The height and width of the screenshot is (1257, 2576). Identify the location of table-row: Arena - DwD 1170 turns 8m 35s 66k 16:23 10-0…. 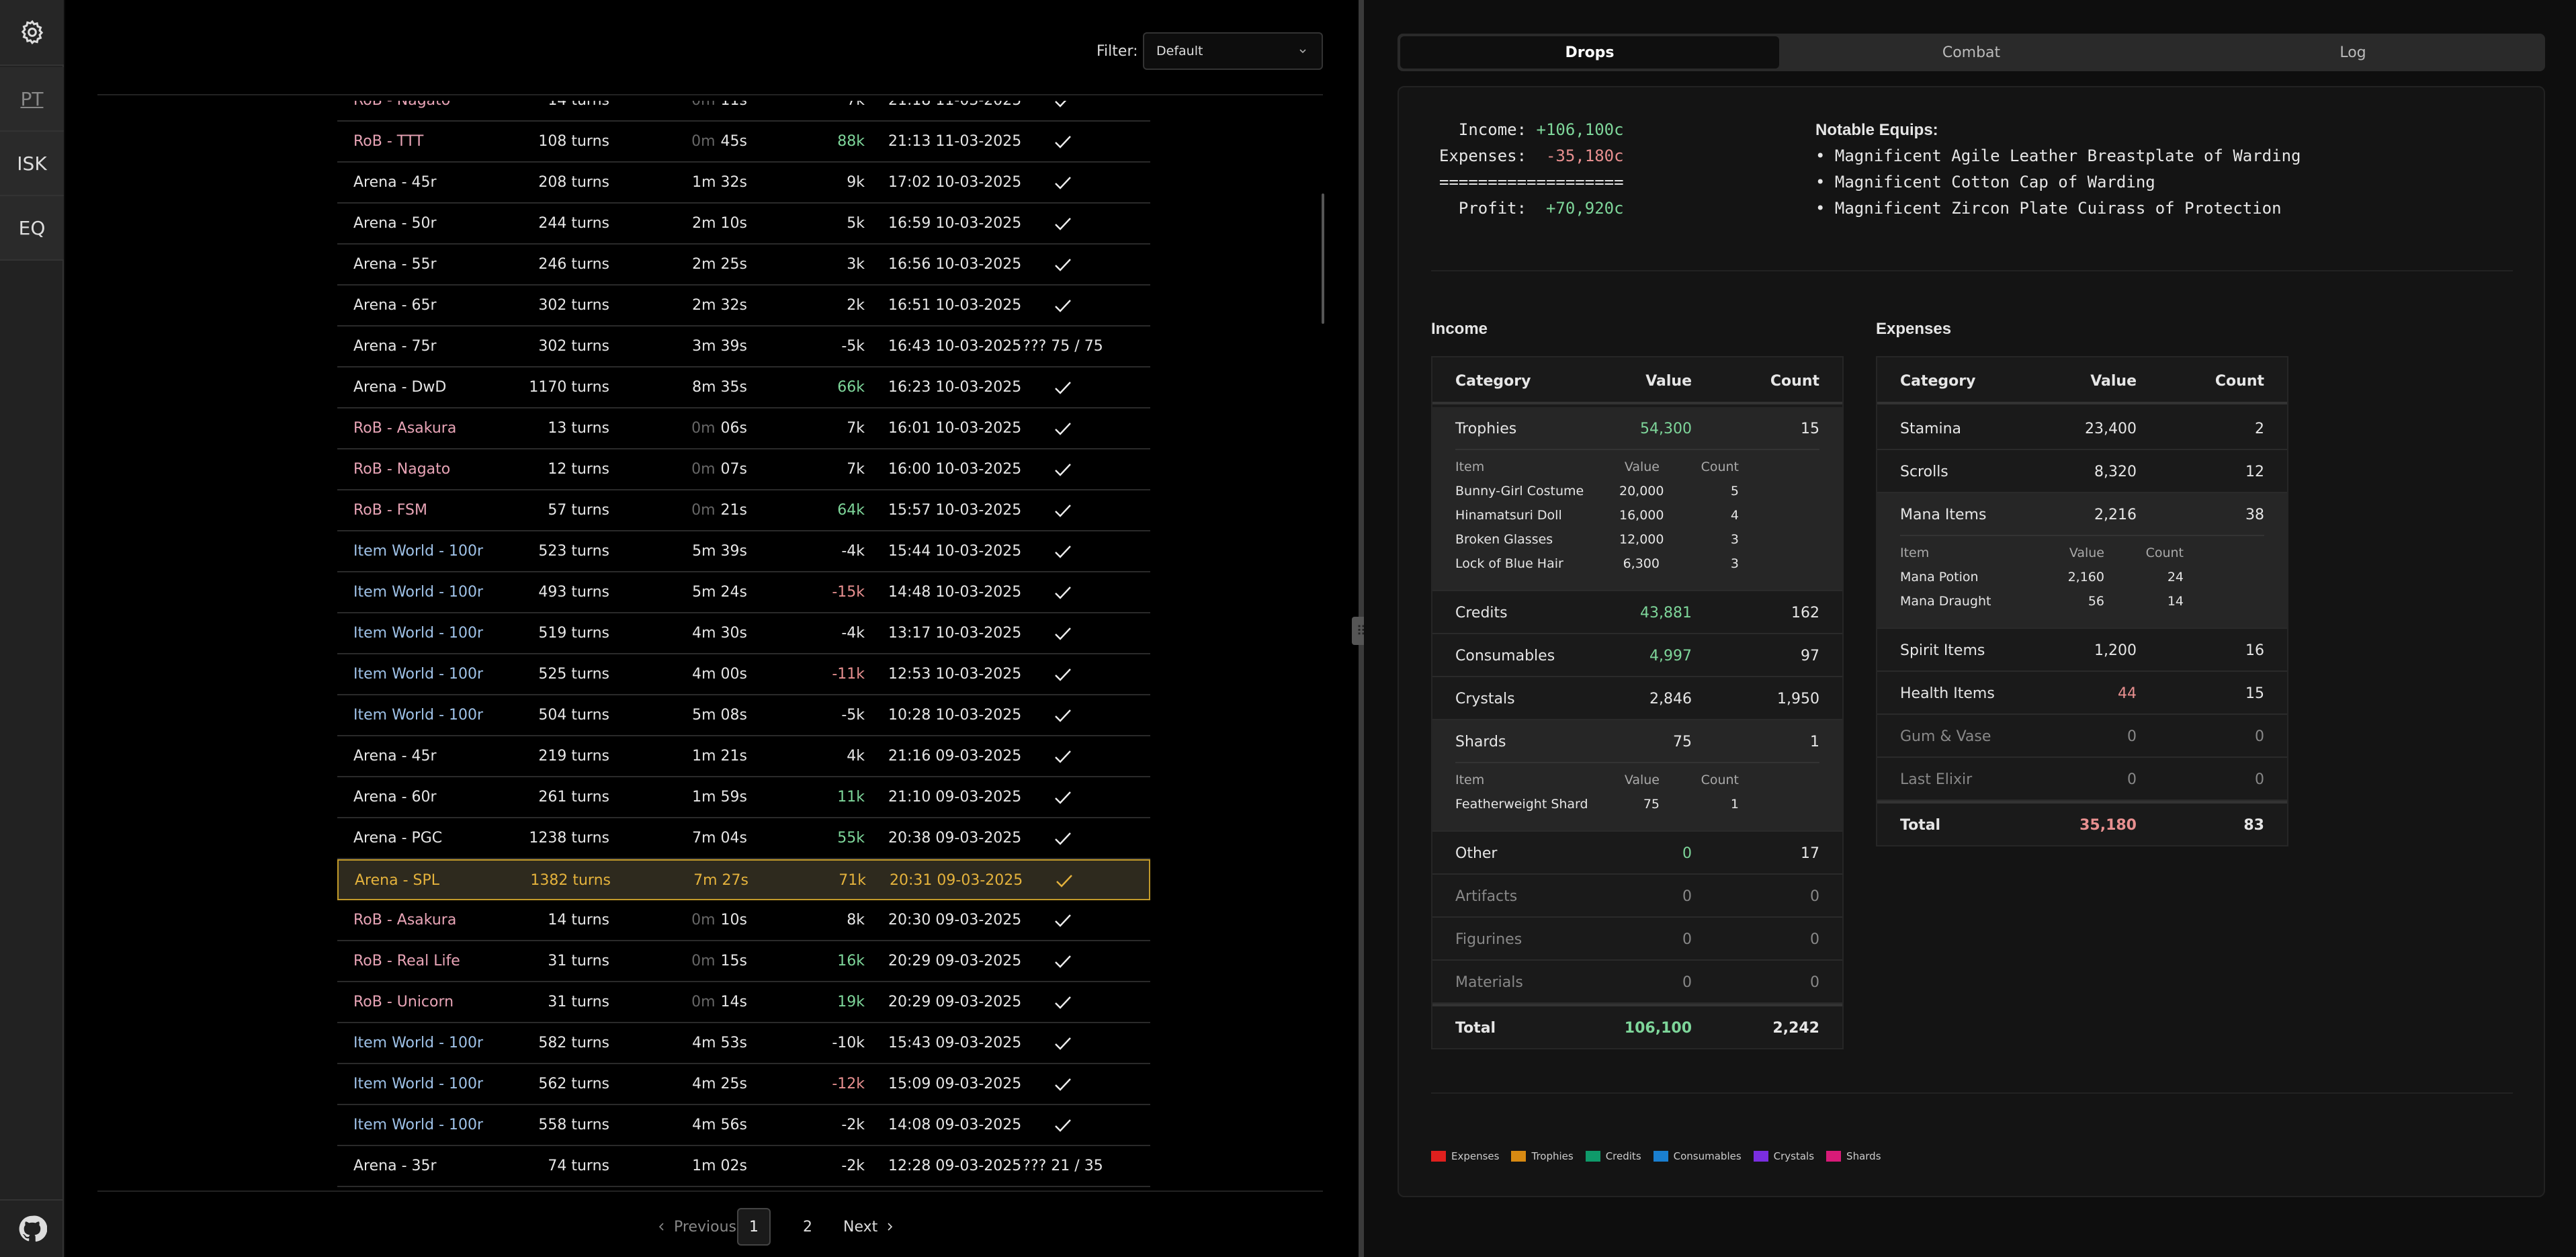
(743, 387).